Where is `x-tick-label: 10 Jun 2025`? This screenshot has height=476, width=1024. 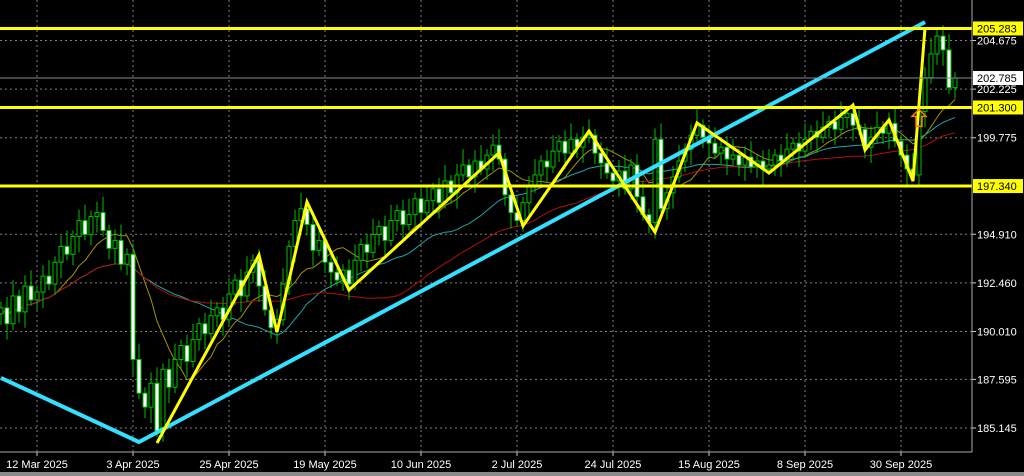 x-tick-label: 10 Jun 2025 is located at coordinates (421, 465).